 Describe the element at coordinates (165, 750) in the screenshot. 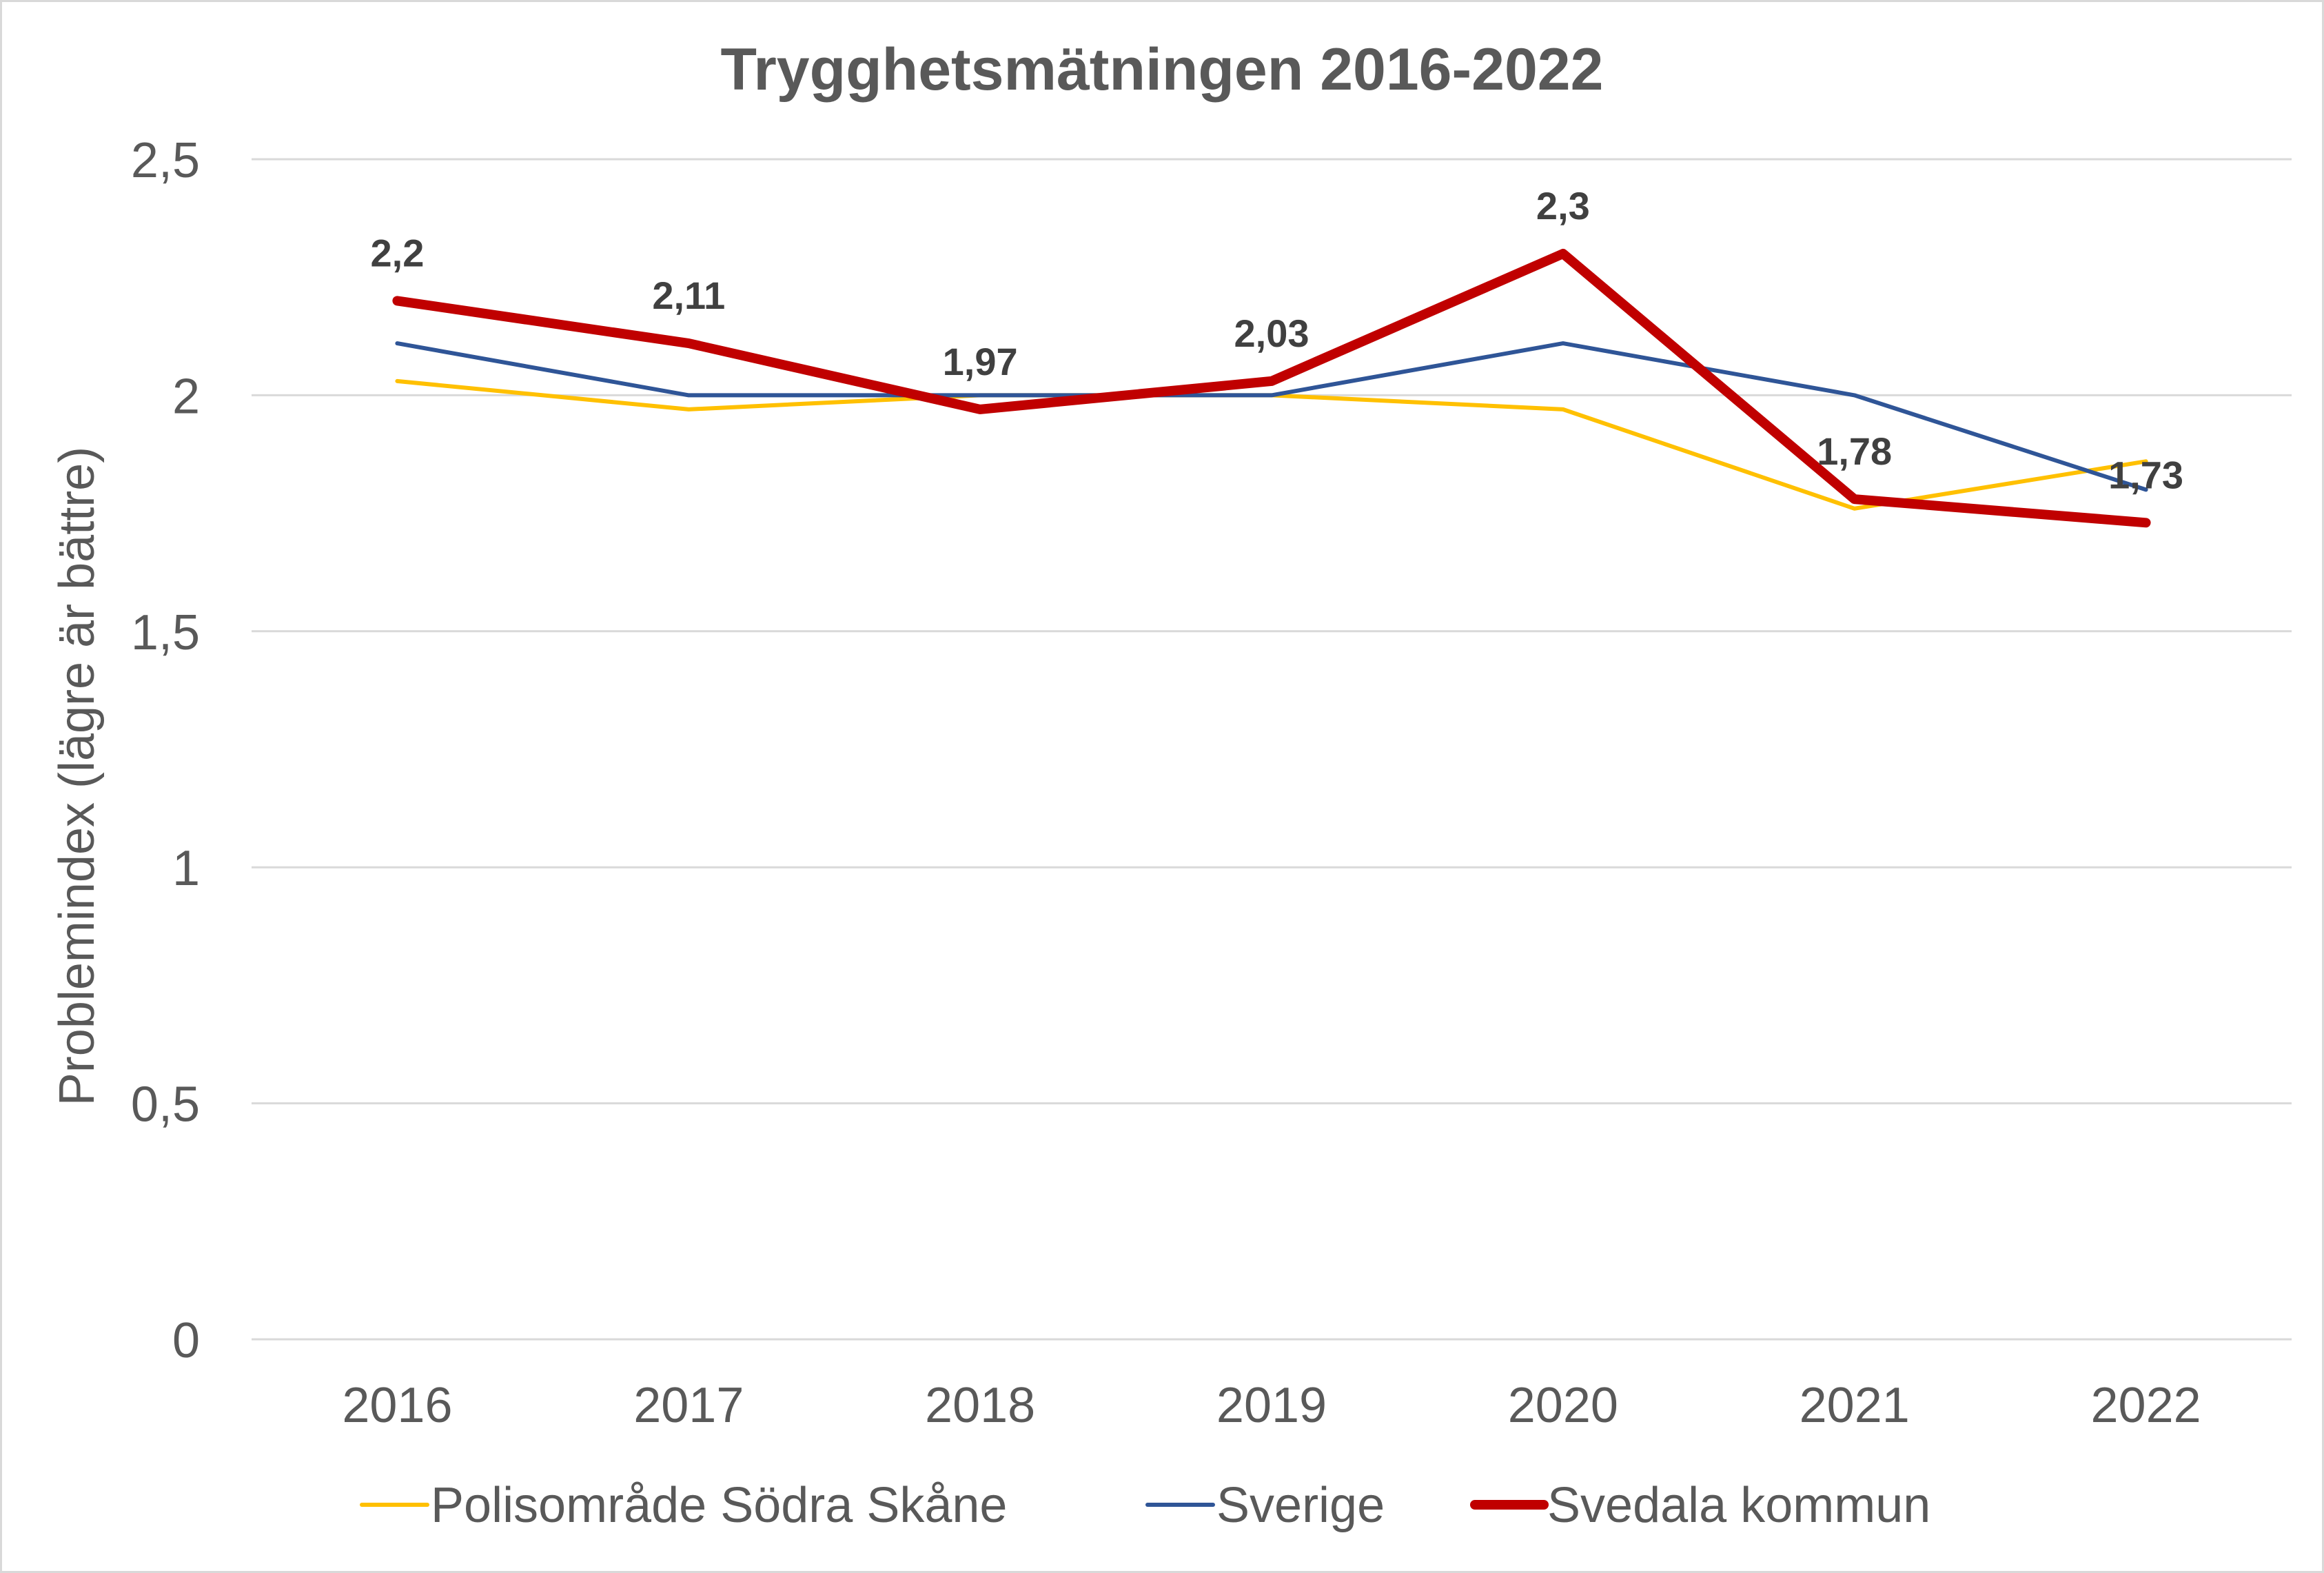

I see `y-axis-ticks: 0 0,5 1 1,5 2 2,5` at that location.